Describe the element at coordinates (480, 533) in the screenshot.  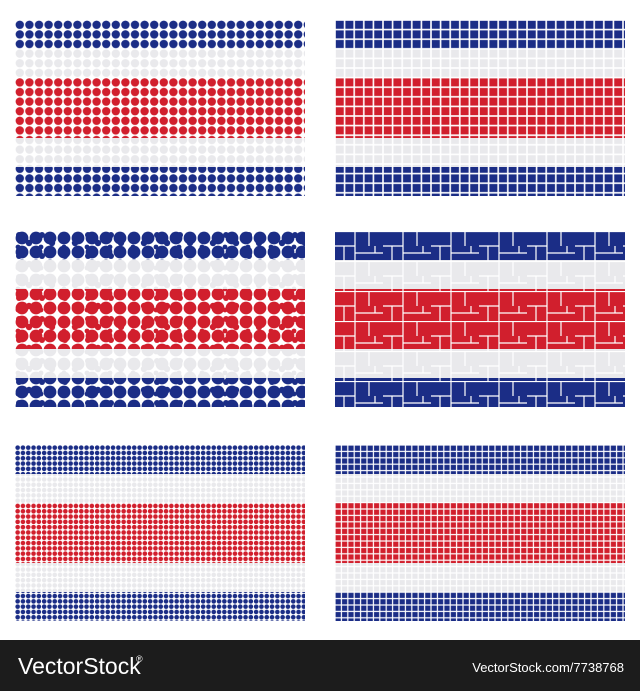
I see `flag-small-squares` at that location.